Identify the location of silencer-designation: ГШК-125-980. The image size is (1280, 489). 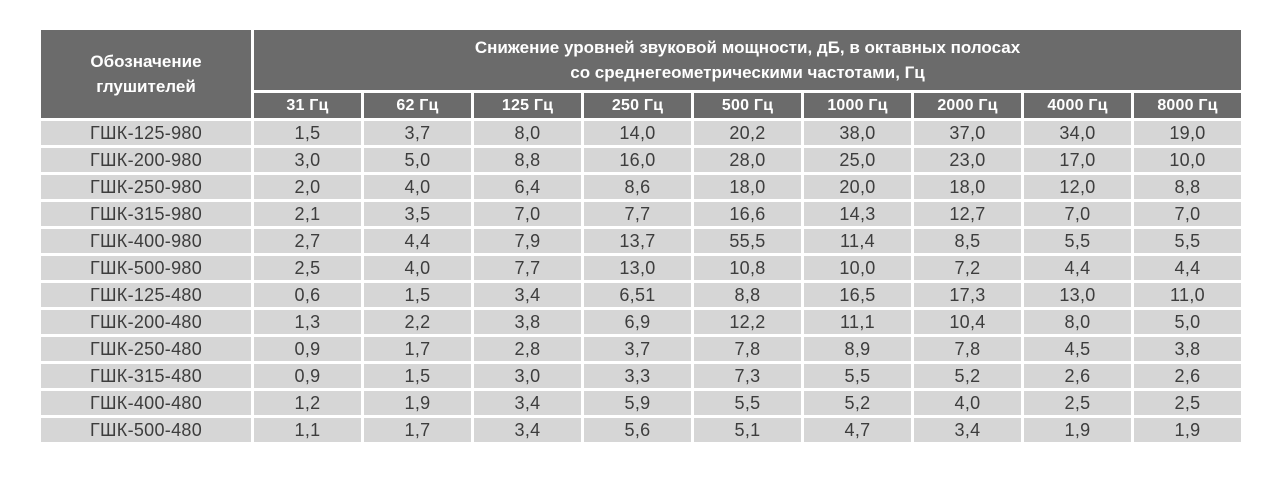
(146, 133).